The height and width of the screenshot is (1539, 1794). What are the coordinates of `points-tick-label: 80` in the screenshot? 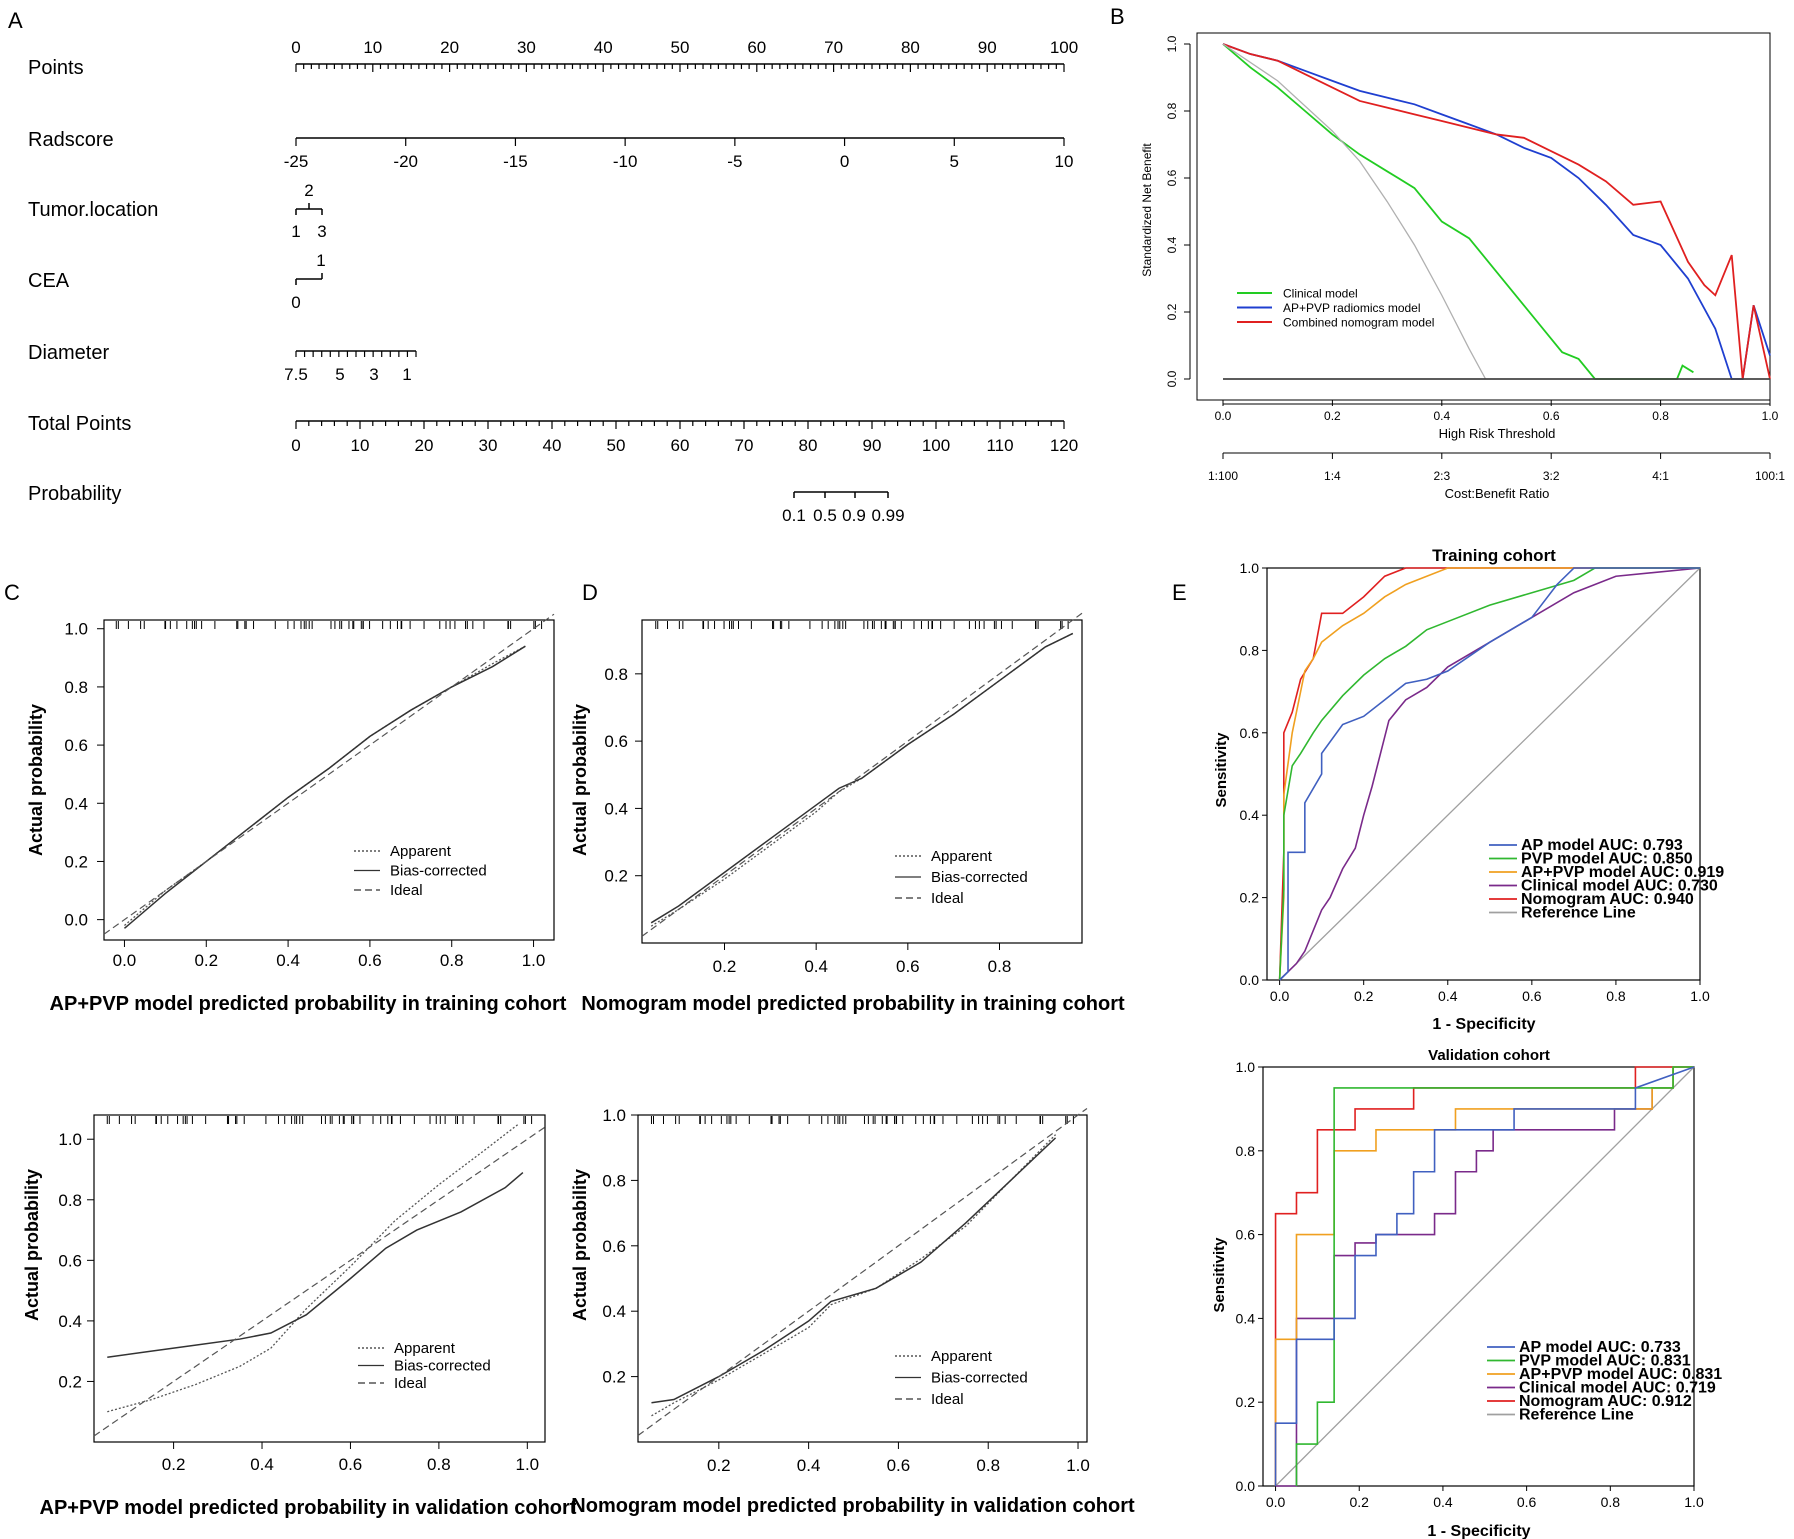 It's located at (910, 47).